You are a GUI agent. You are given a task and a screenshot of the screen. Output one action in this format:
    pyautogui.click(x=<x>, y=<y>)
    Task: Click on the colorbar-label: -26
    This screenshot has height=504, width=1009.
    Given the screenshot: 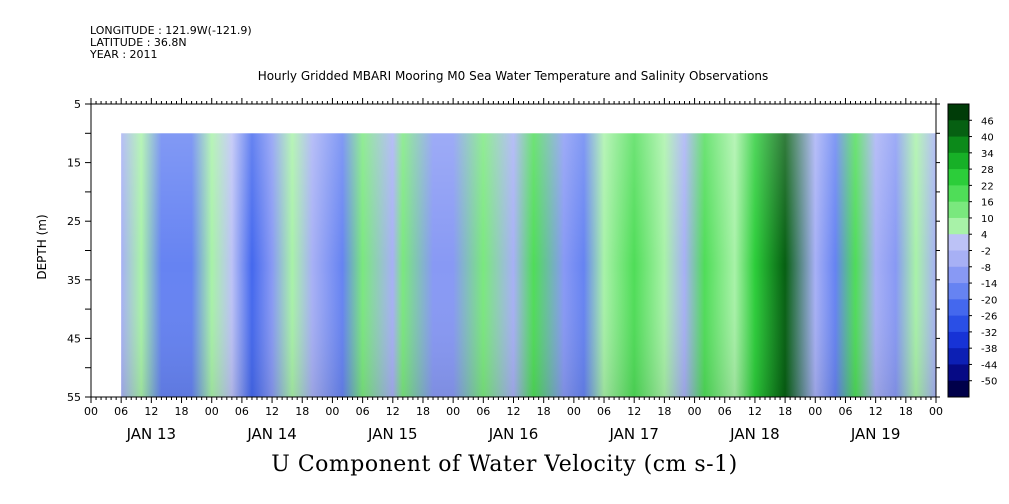 What is the action you would take?
    pyautogui.click(x=989, y=317)
    